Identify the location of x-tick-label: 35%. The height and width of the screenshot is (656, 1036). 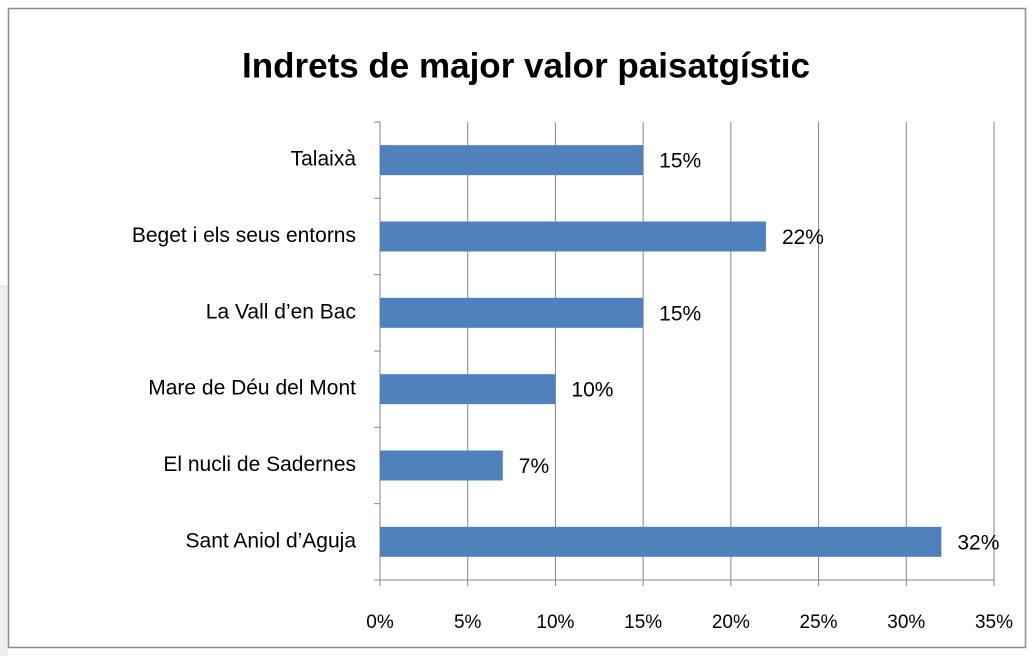
(994, 622).